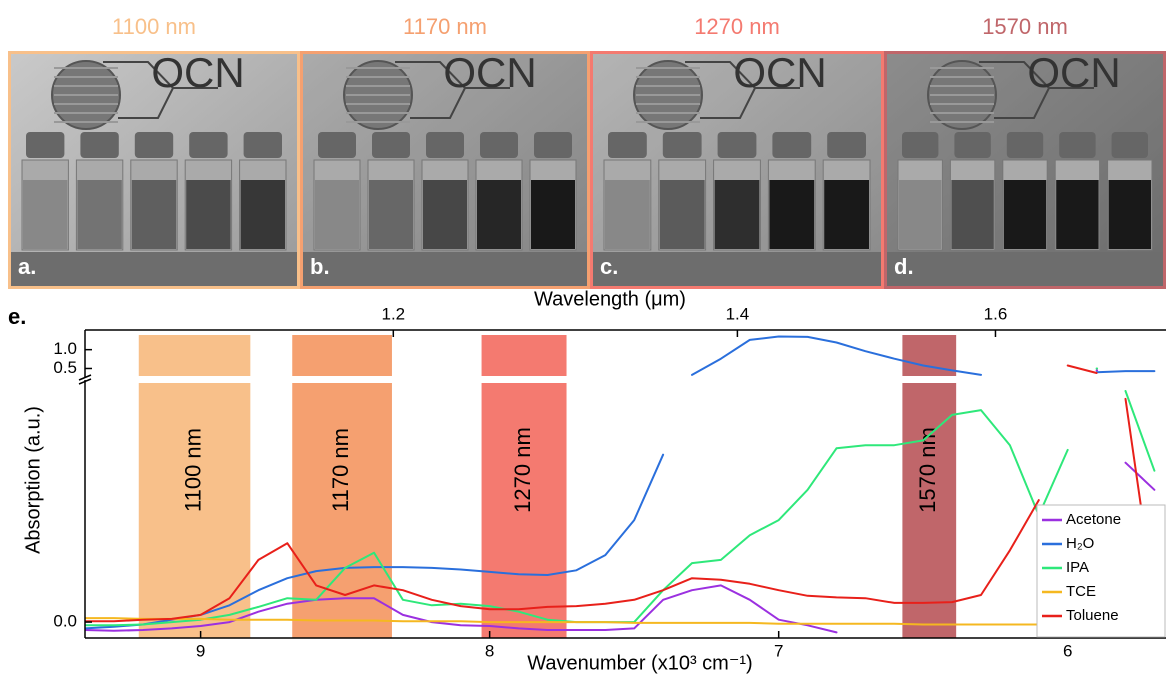 The height and width of the screenshot is (680, 1166). Describe the element at coordinates (737, 26) in the screenshot. I see `panel-title: 1270 nm` at that location.